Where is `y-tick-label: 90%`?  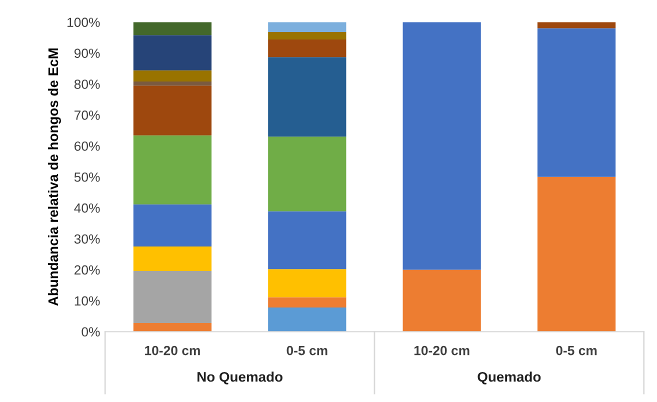
y-tick-label: 90% is located at coordinates (87, 53).